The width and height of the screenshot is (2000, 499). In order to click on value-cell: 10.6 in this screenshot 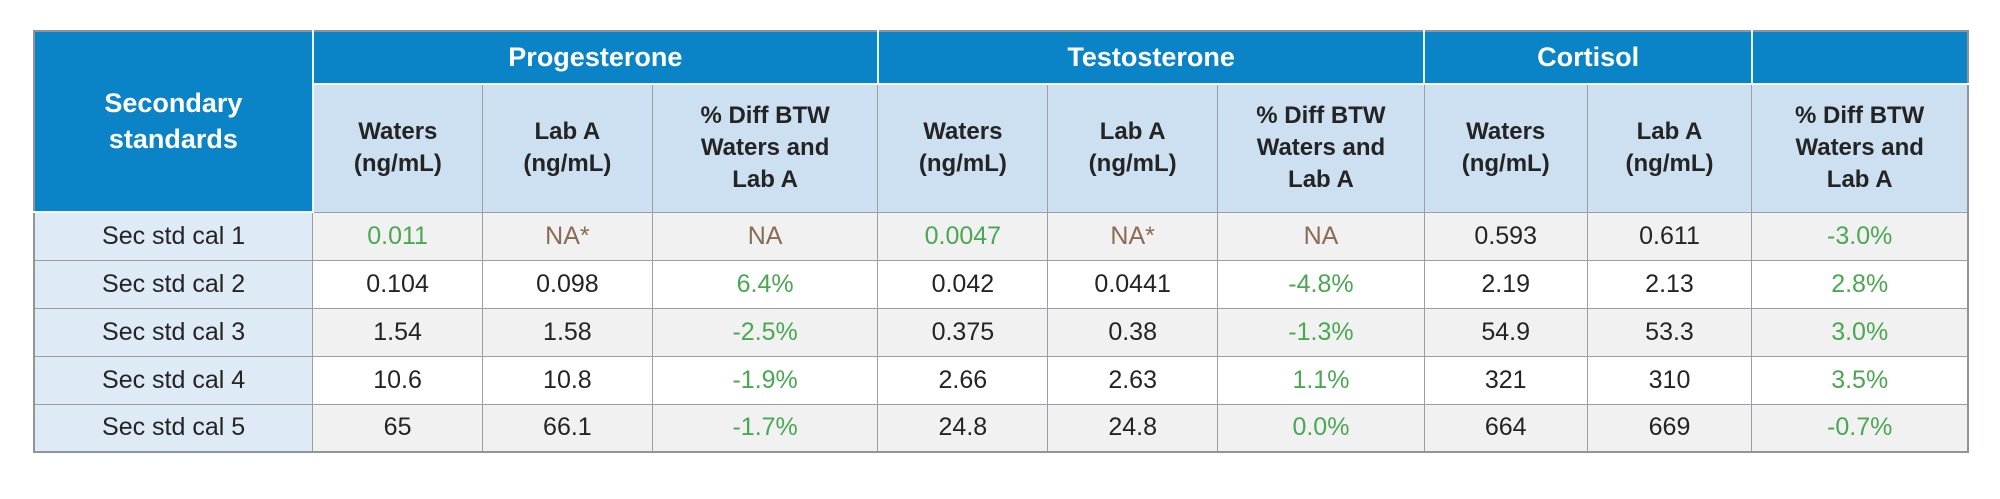, I will do `click(397, 380)`.